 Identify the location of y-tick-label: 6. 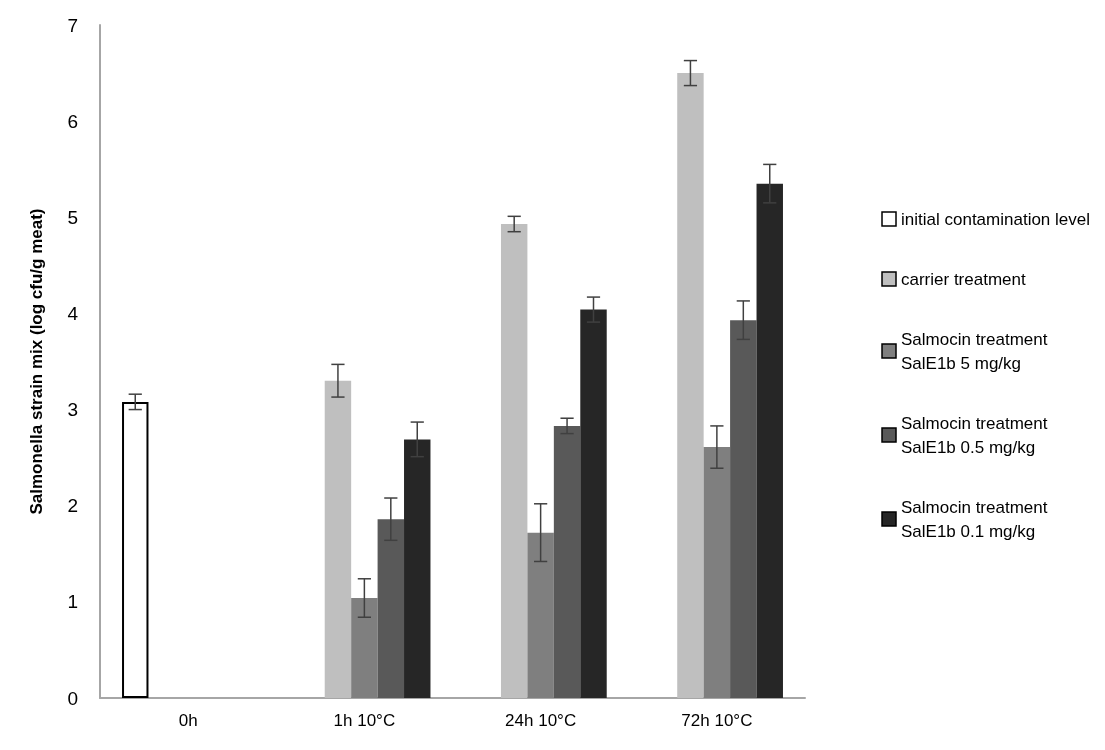
(72, 121).